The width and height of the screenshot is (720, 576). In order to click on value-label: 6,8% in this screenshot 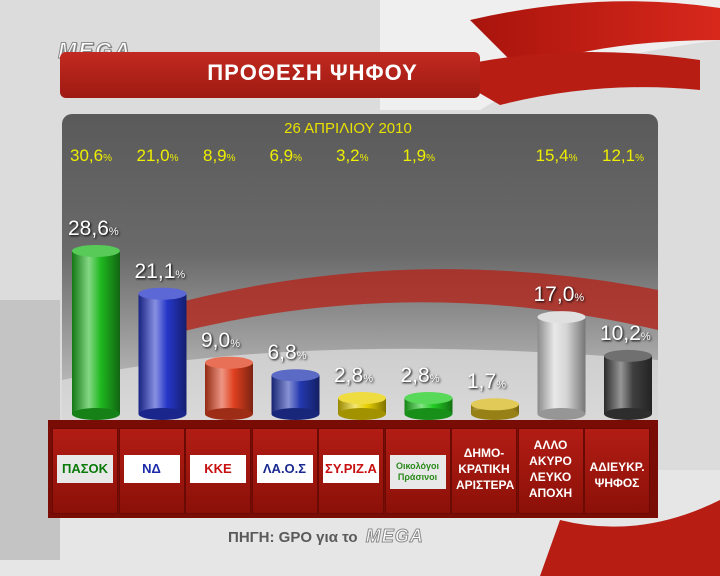, I will do `click(287, 353)`.